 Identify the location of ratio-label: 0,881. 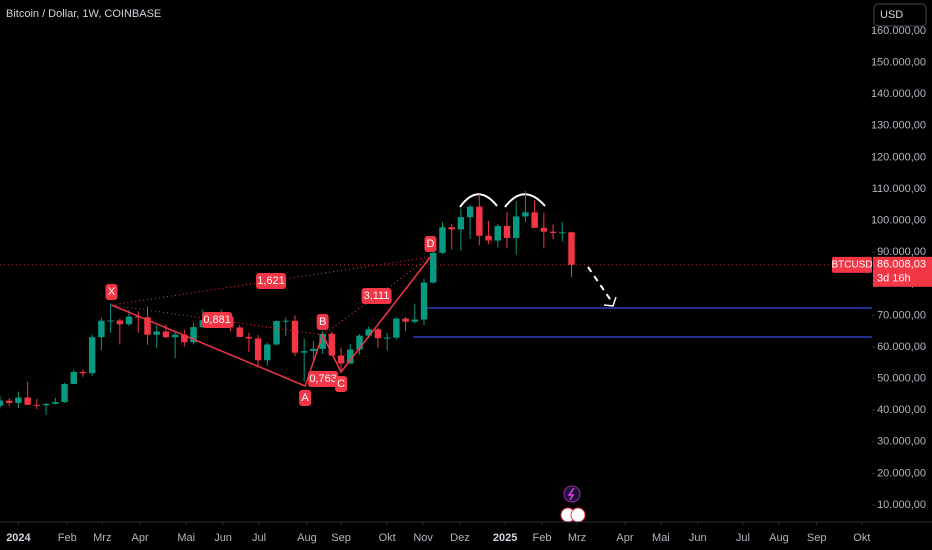
(217, 320).